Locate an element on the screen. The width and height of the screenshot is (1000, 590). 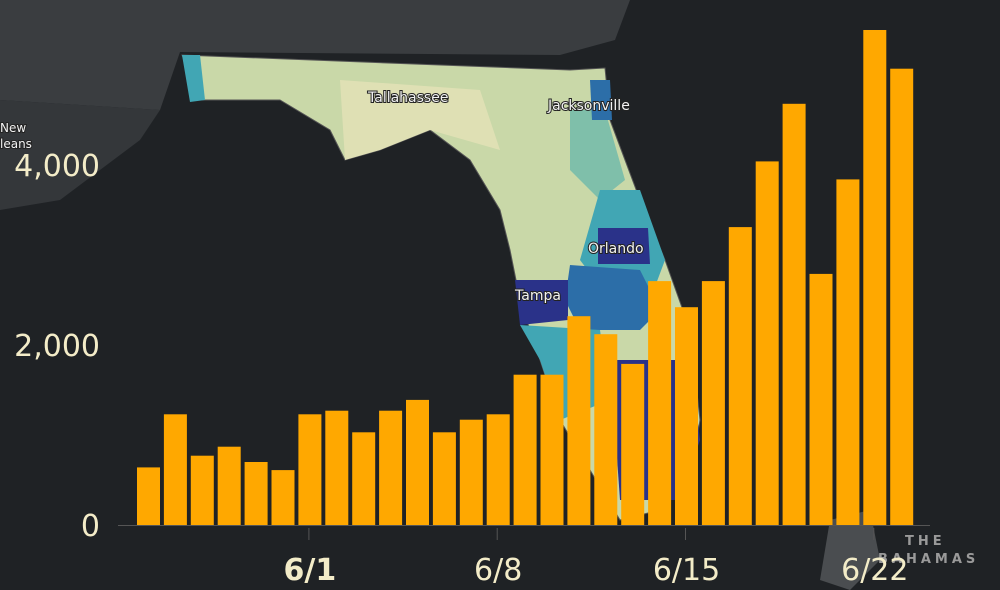
bar-6/3 is located at coordinates (364, 478).